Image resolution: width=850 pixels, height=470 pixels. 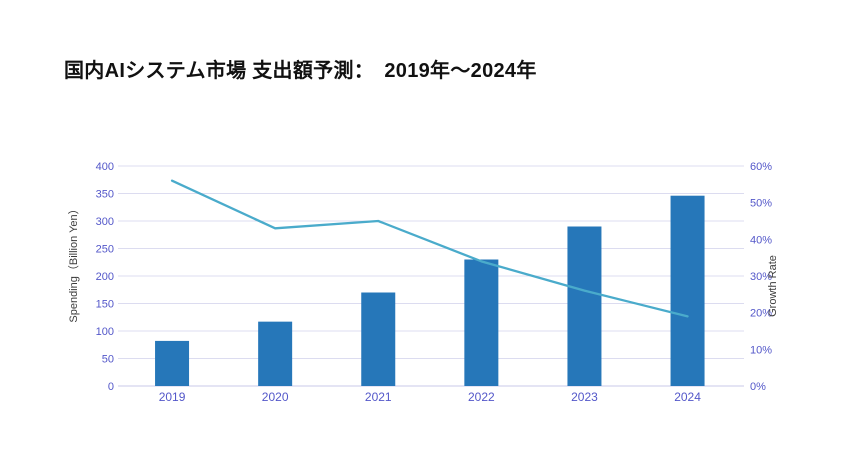 What do you see at coordinates (105, 305) in the screenshot?
I see `left-axis-tick-label: 150` at bounding box center [105, 305].